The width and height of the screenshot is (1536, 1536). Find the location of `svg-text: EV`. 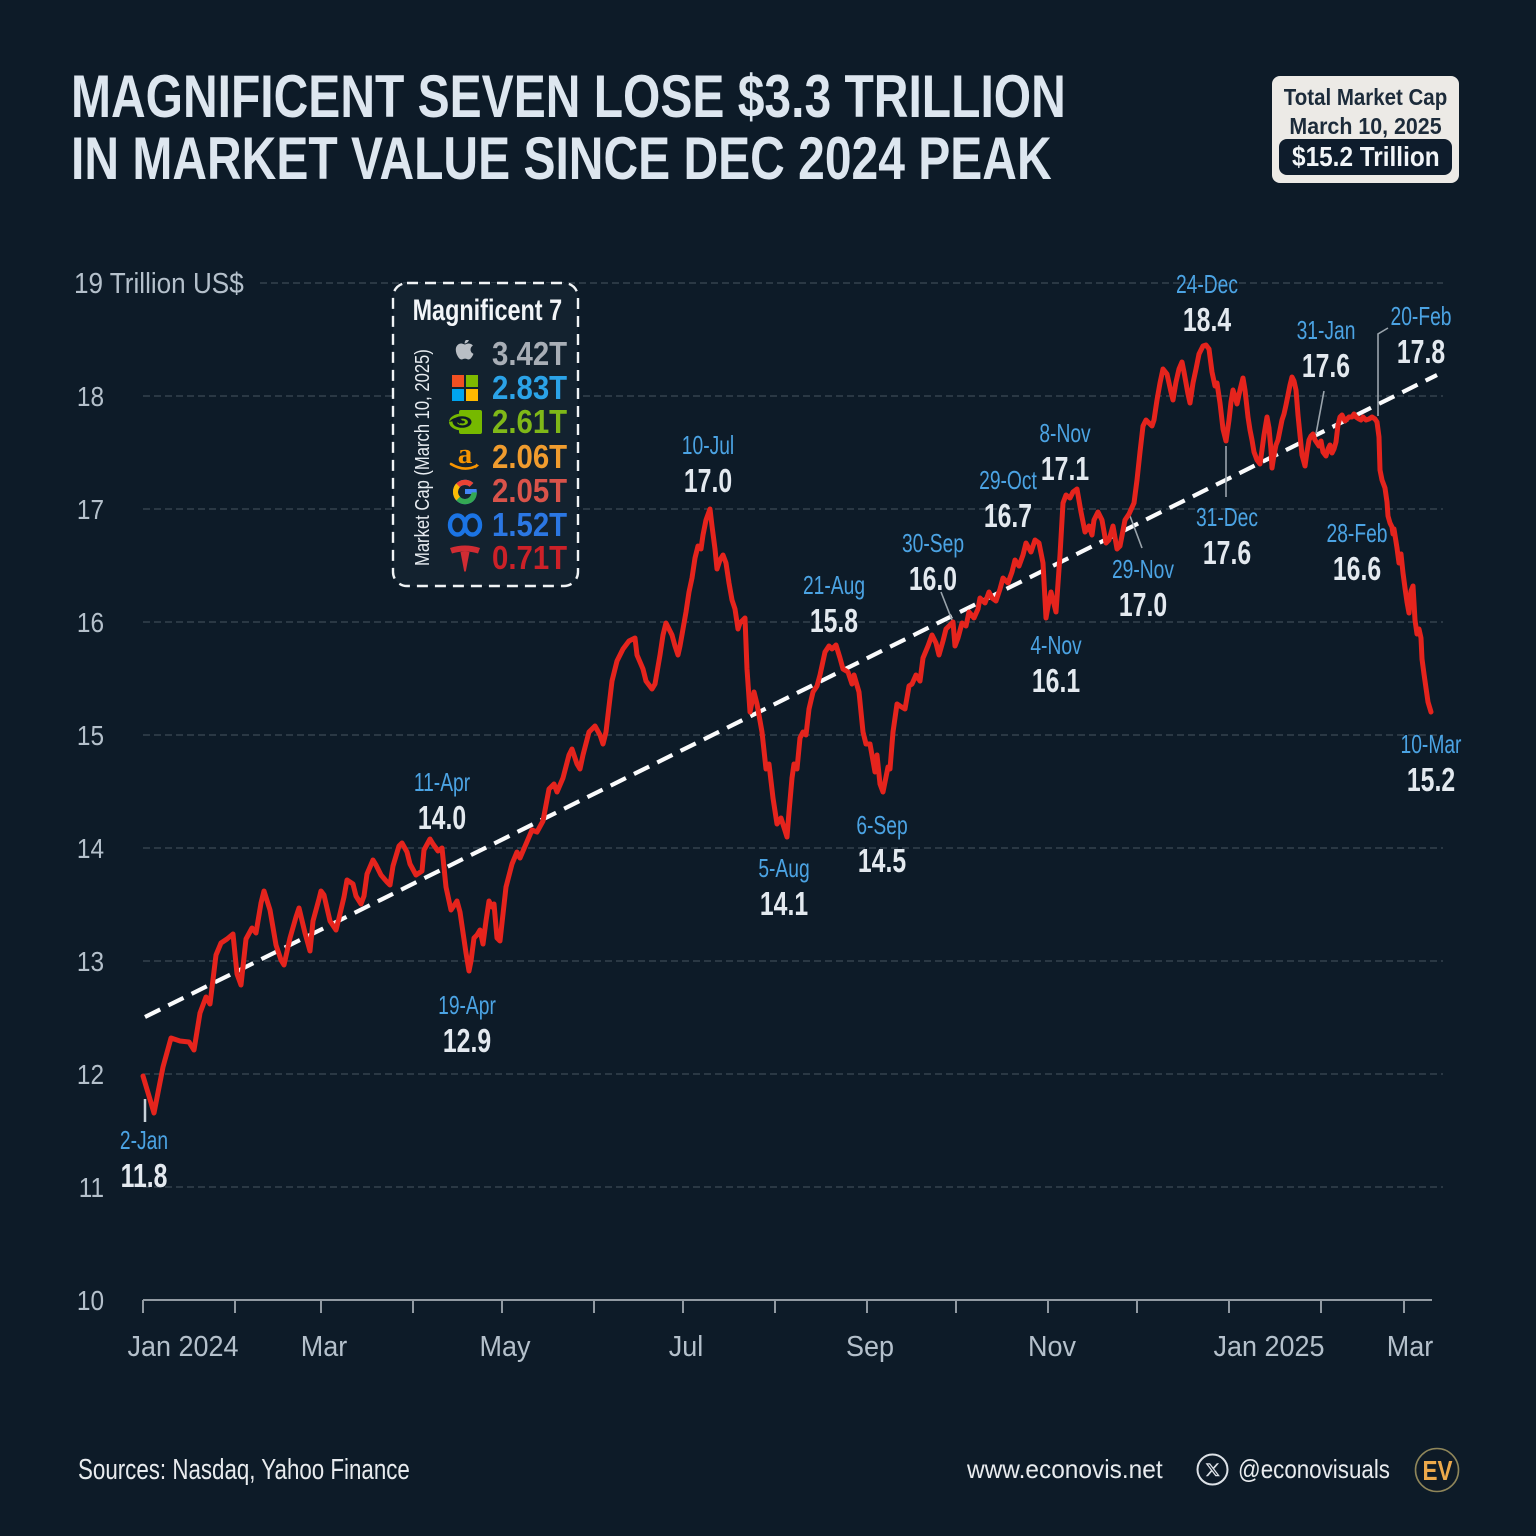

svg-text: EV is located at coordinates (1438, 1470).